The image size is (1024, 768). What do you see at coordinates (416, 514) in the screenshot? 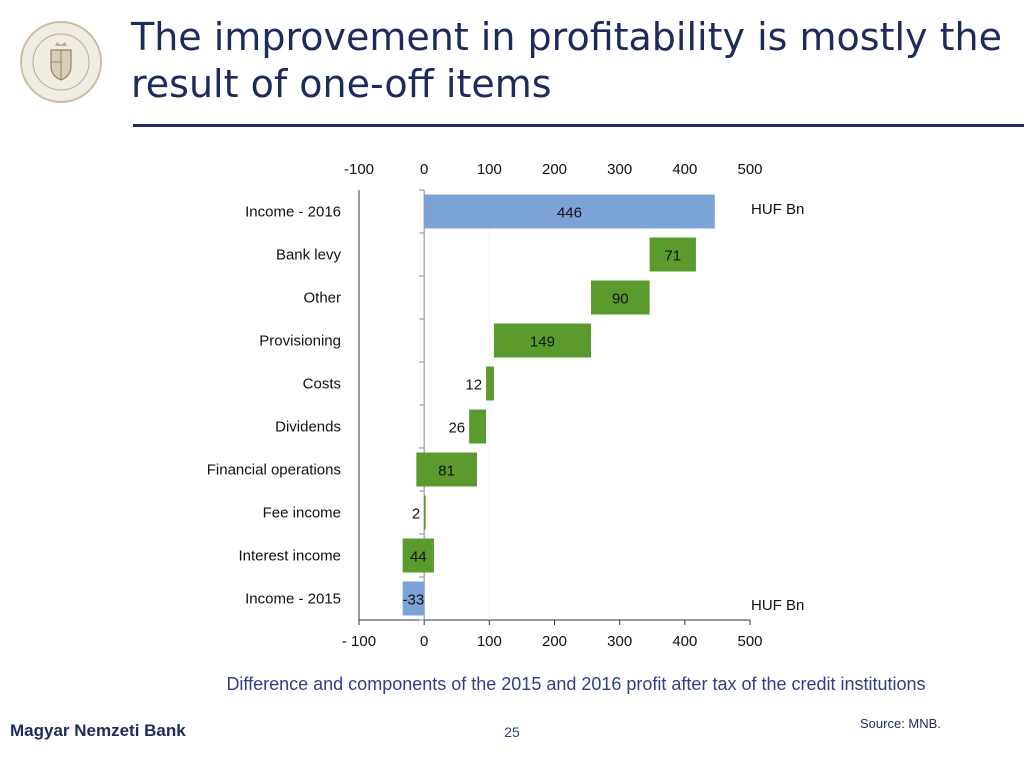
I see `data-label: 2` at bounding box center [416, 514].